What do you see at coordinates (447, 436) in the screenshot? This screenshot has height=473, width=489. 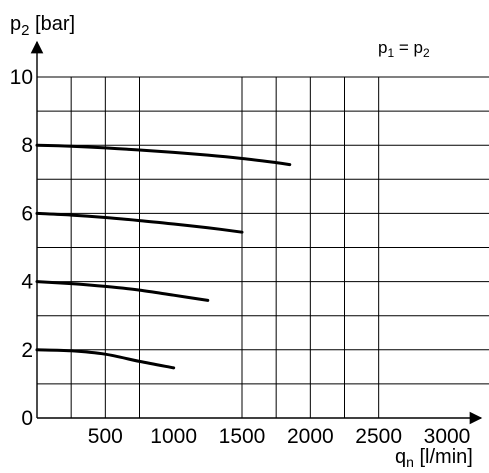 I see `x-tick-label: 3000` at bounding box center [447, 436].